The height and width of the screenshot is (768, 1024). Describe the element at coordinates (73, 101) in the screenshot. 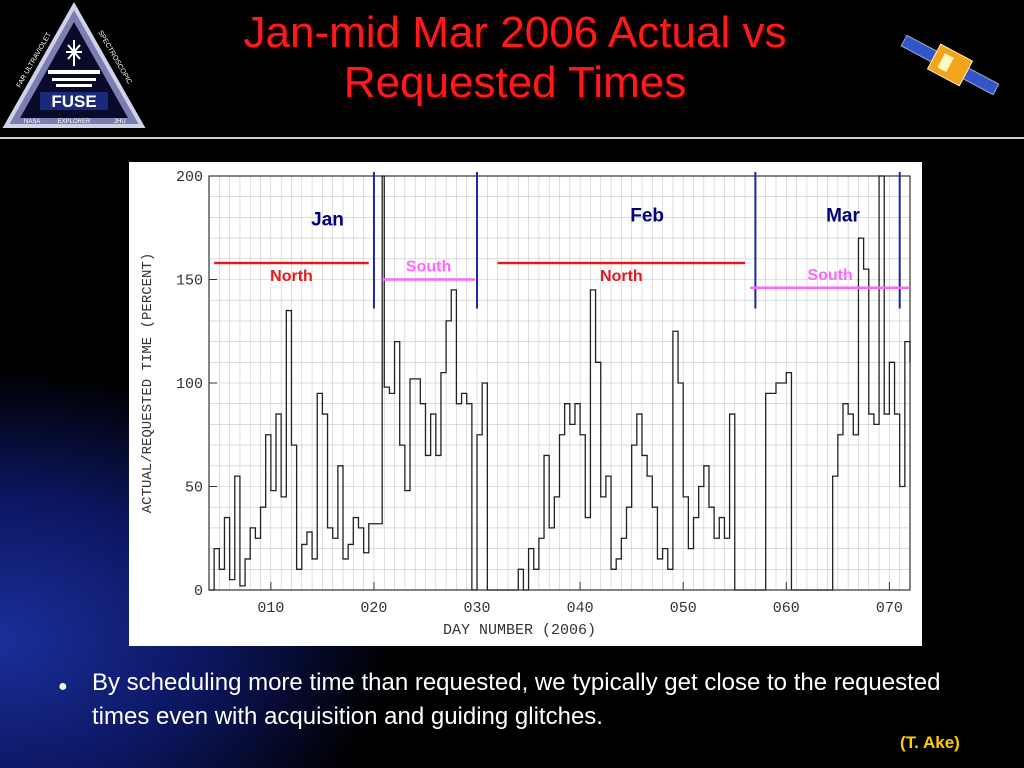

I see `logo-text: FUSE` at that location.